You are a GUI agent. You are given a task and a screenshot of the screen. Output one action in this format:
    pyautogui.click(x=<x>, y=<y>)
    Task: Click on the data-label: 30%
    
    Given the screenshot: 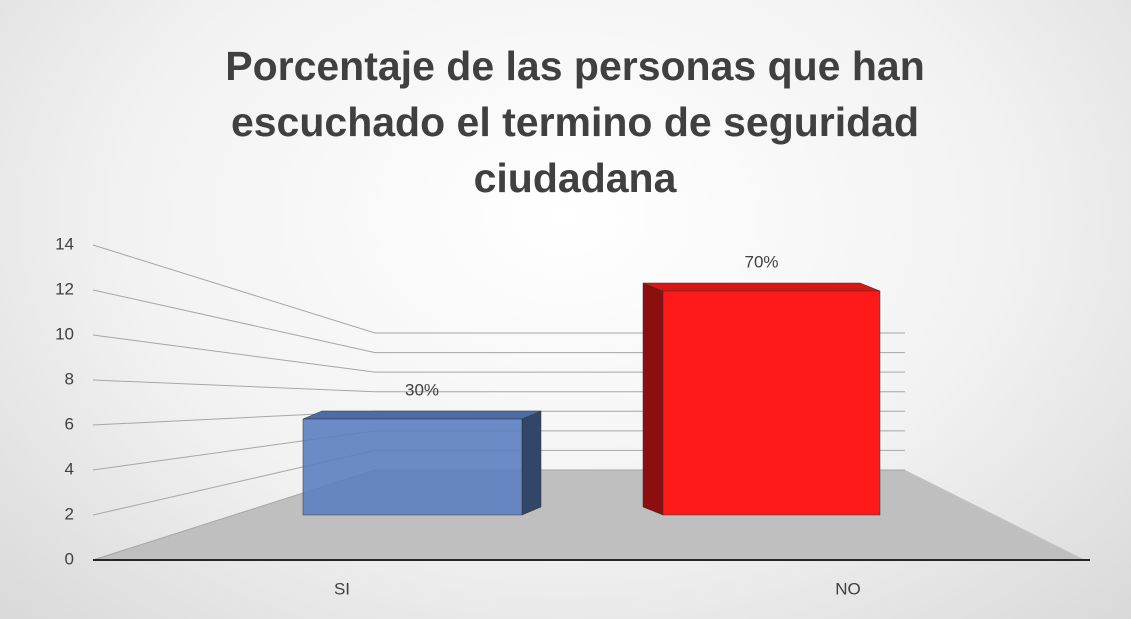 What is the action you would take?
    pyautogui.click(x=422, y=389)
    